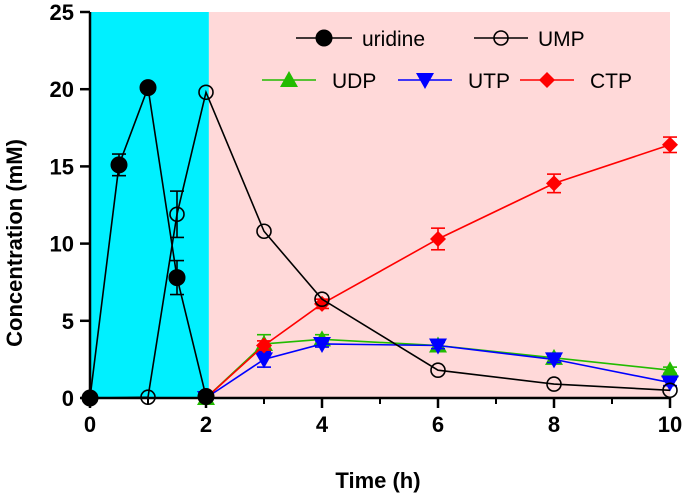  I want to click on x-tick-label-1: 2, so click(206, 424).